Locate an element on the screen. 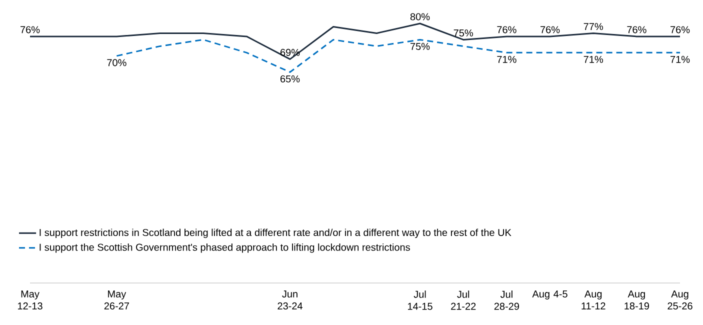  x-tick-label: Aug 18-19 is located at coordinates (636, 300).